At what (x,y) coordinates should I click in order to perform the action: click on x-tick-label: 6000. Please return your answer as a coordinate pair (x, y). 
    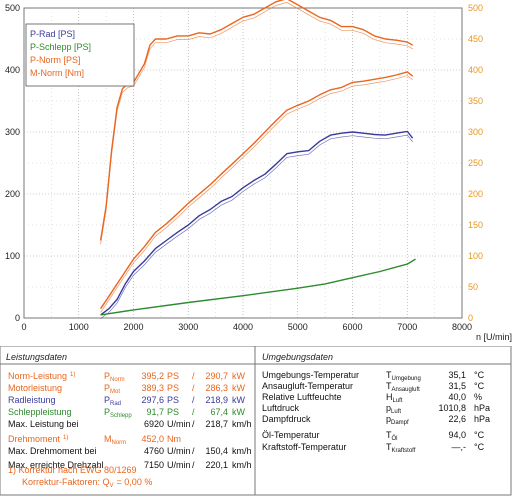
    Looking at the image, I should click on (352, 327).